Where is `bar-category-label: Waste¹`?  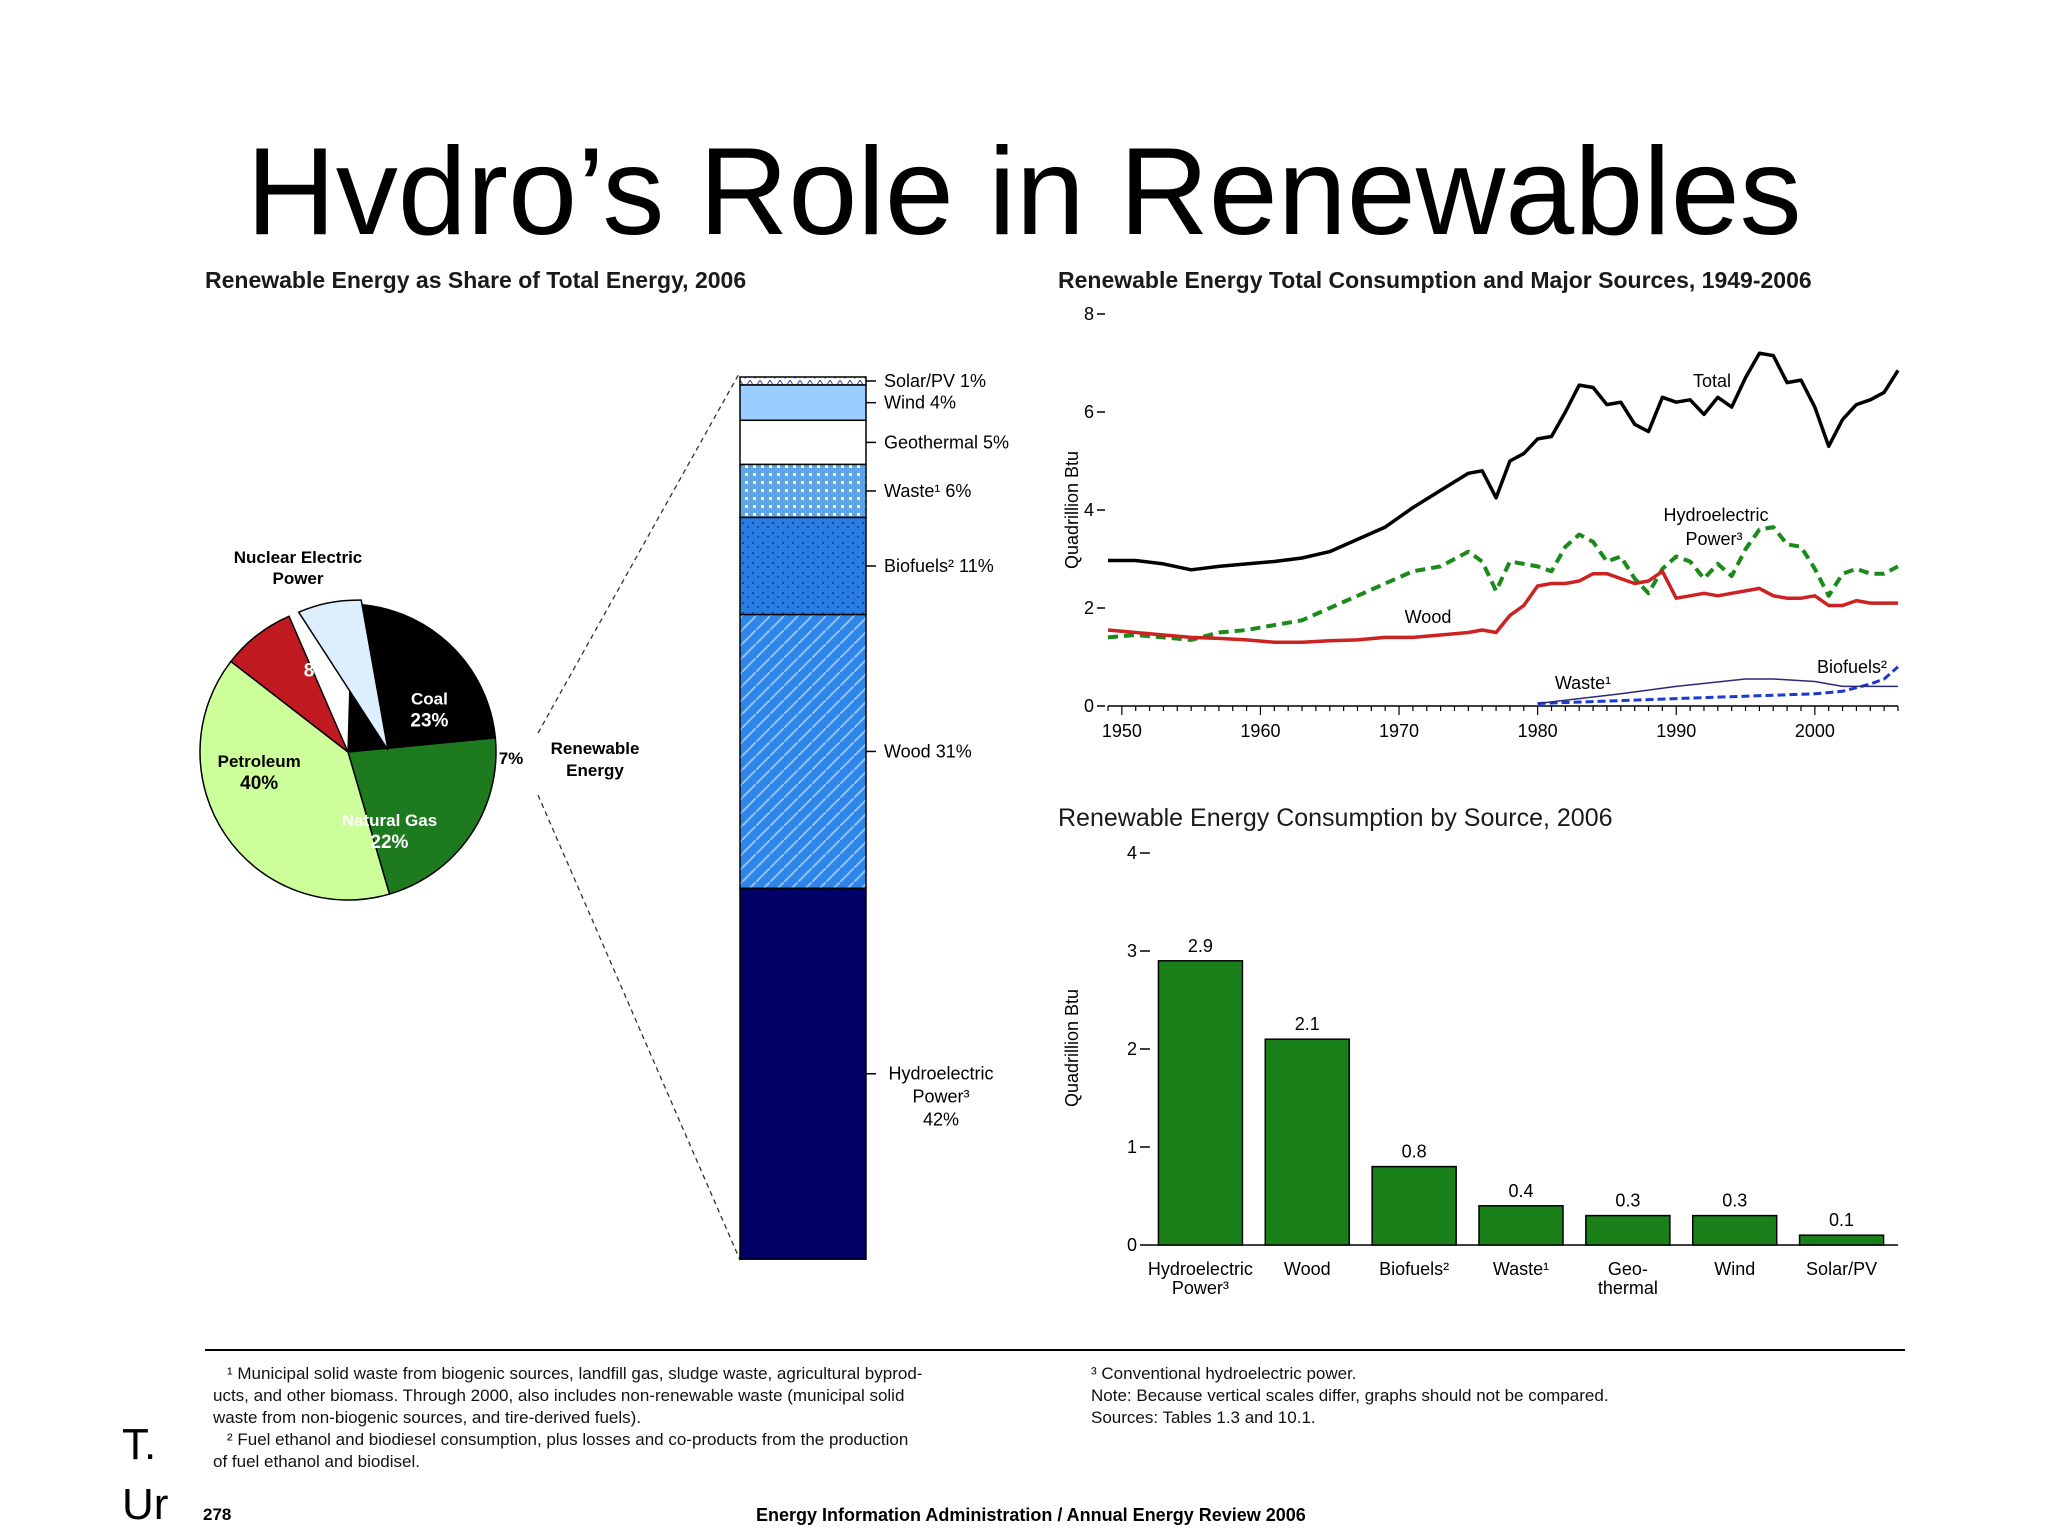 bar-category-label: Waste¹ is located at coordinates (1521, 1269).